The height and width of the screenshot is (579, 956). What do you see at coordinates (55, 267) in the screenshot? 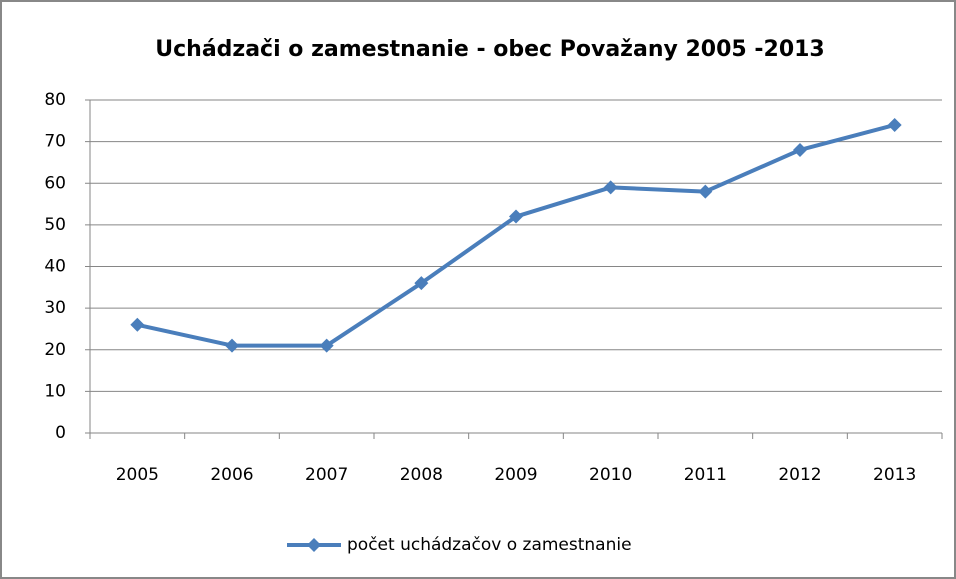
I see `y-tick-label: 40` at bounding box center [55, 267].